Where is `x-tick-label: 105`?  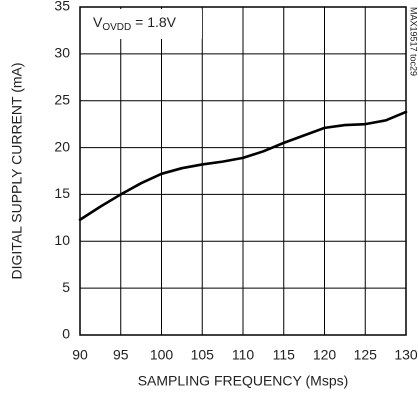
x-tick-label: 105 is located at coordinates (203, 355).